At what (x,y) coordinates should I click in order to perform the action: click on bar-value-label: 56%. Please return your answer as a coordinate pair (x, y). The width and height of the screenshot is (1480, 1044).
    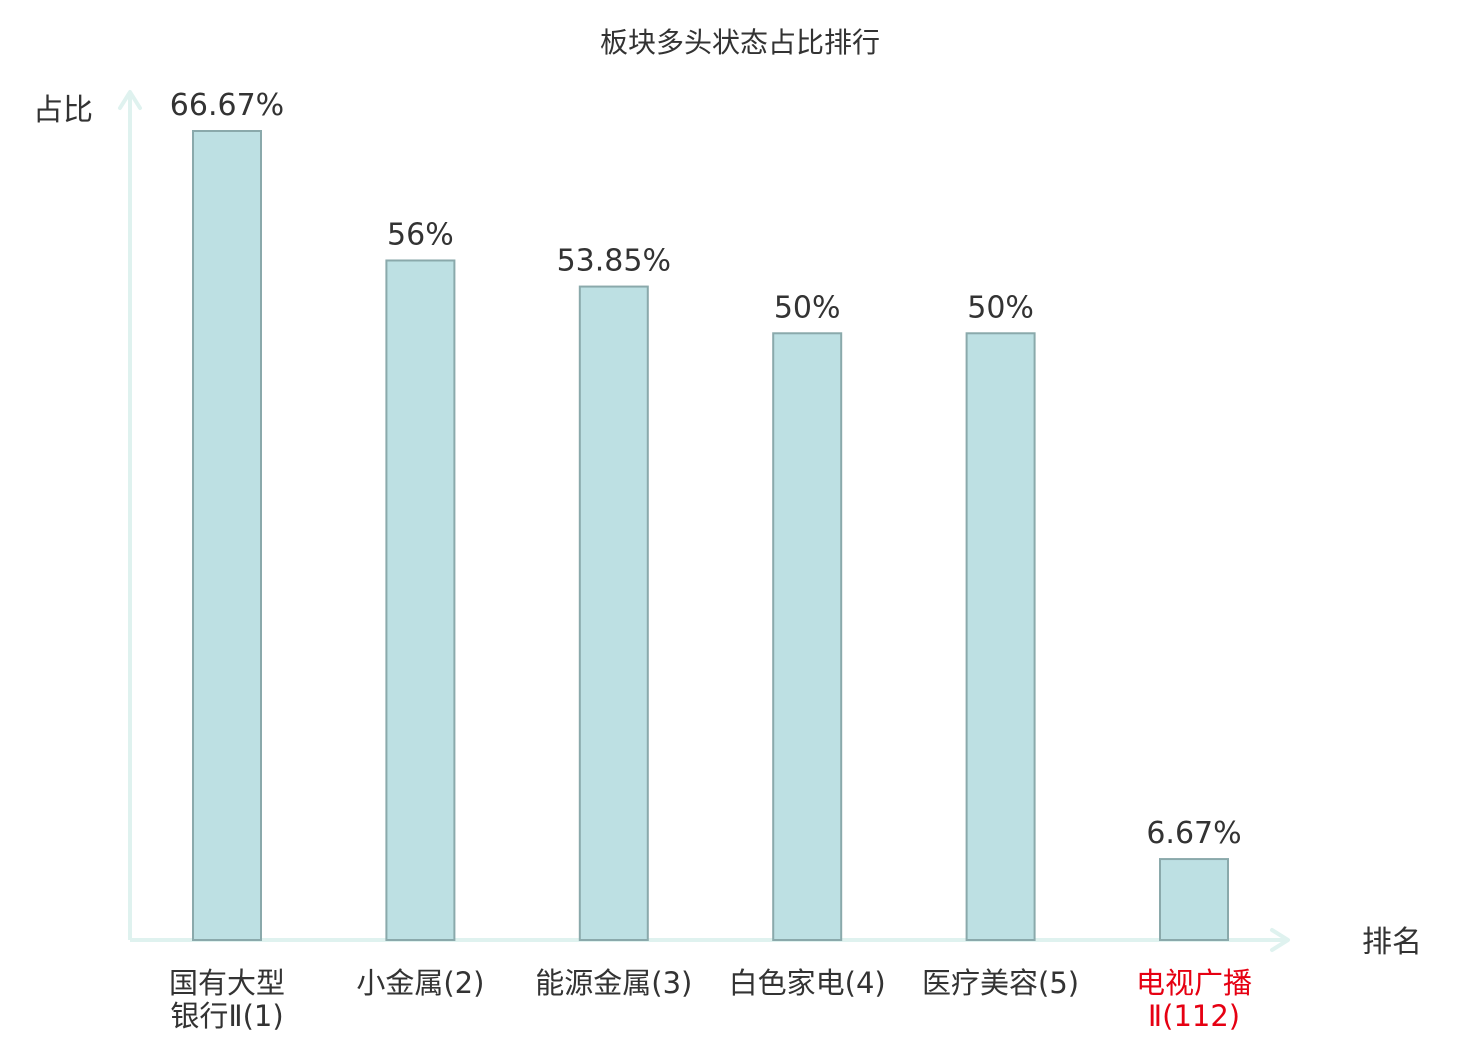
    Looking at the image, I should click on (420, 234).